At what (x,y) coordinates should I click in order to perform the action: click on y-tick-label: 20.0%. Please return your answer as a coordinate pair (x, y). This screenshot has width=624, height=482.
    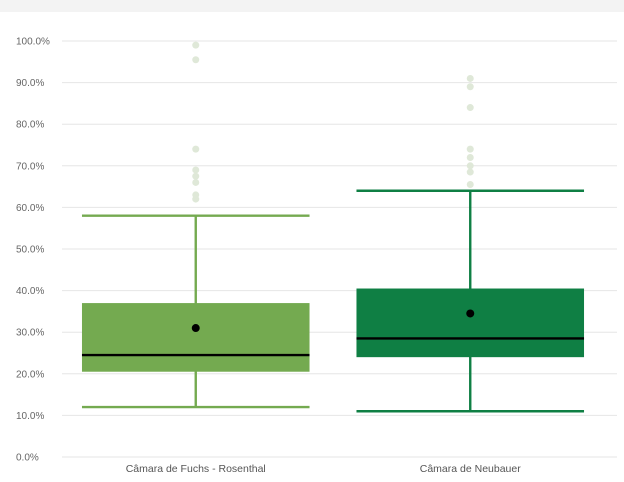
    Looking at the image, I should click on (30, 374).